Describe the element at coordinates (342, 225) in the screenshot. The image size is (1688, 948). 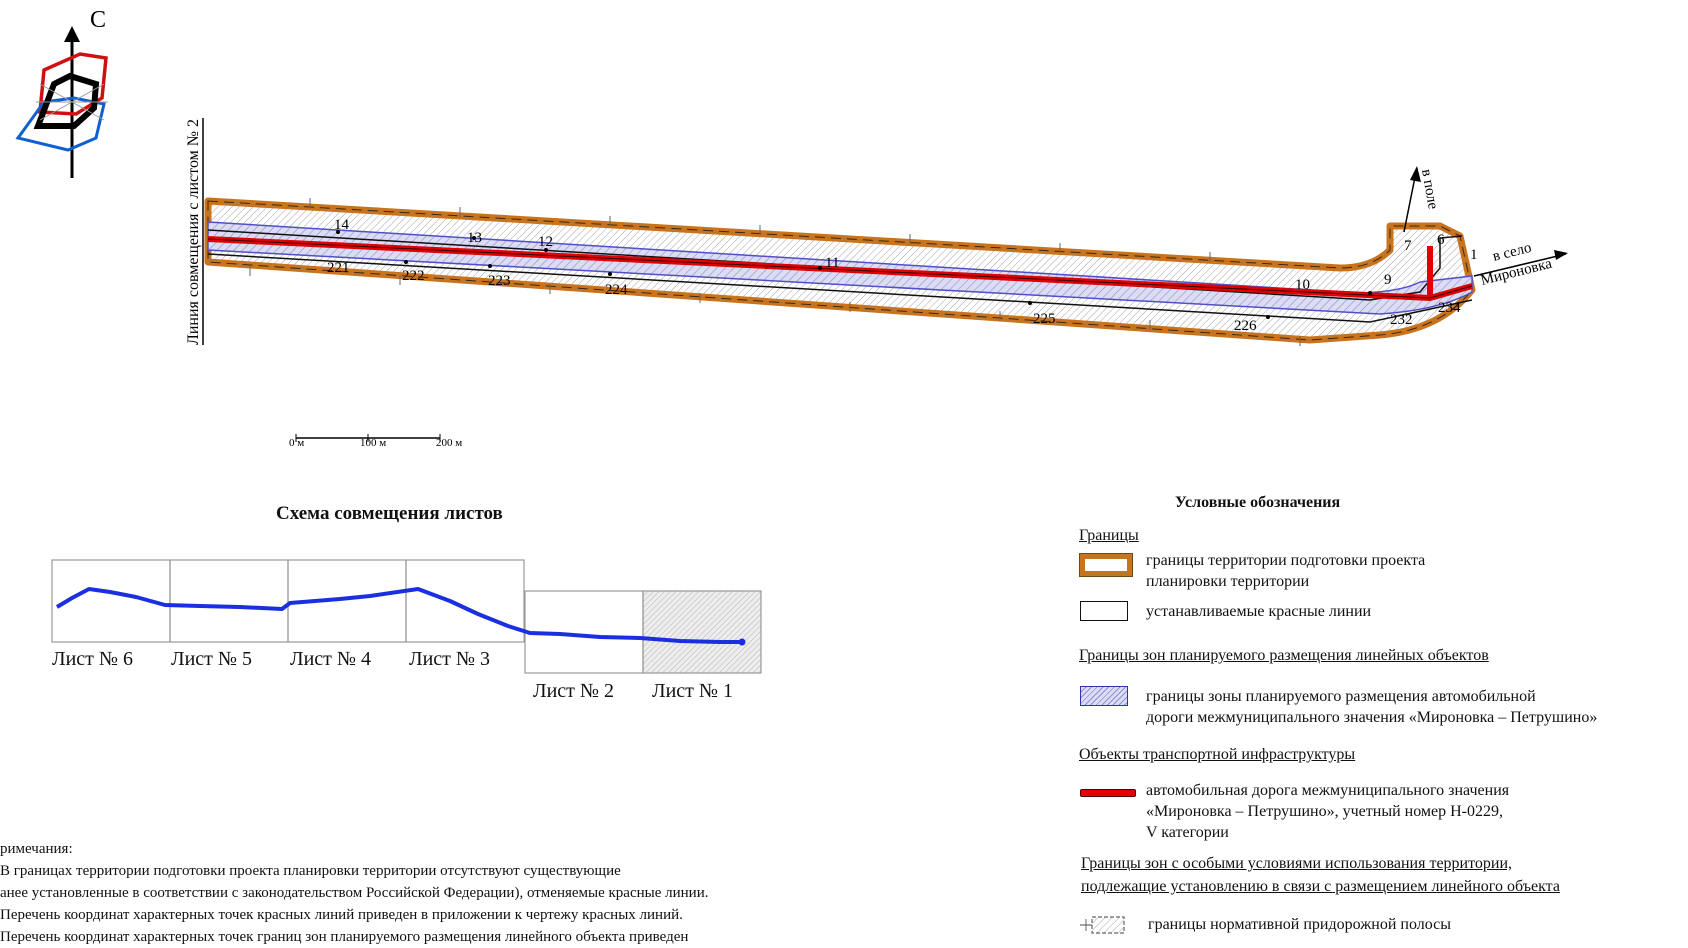
I see `point-label: 14` at that location.